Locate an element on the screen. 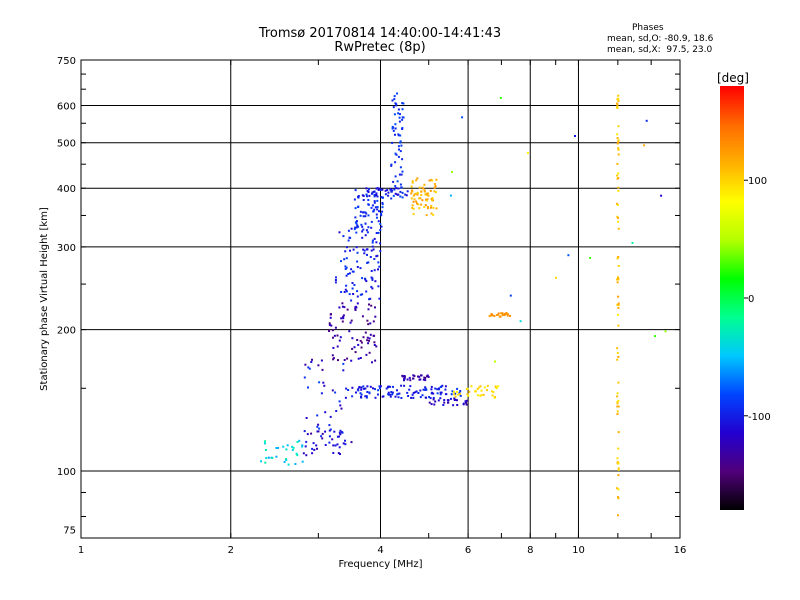 This screenshot has height=600, width=800. phase-stats-o: mean, sd,O: -80.9, 18.6 is located at coordinates (660, 39).